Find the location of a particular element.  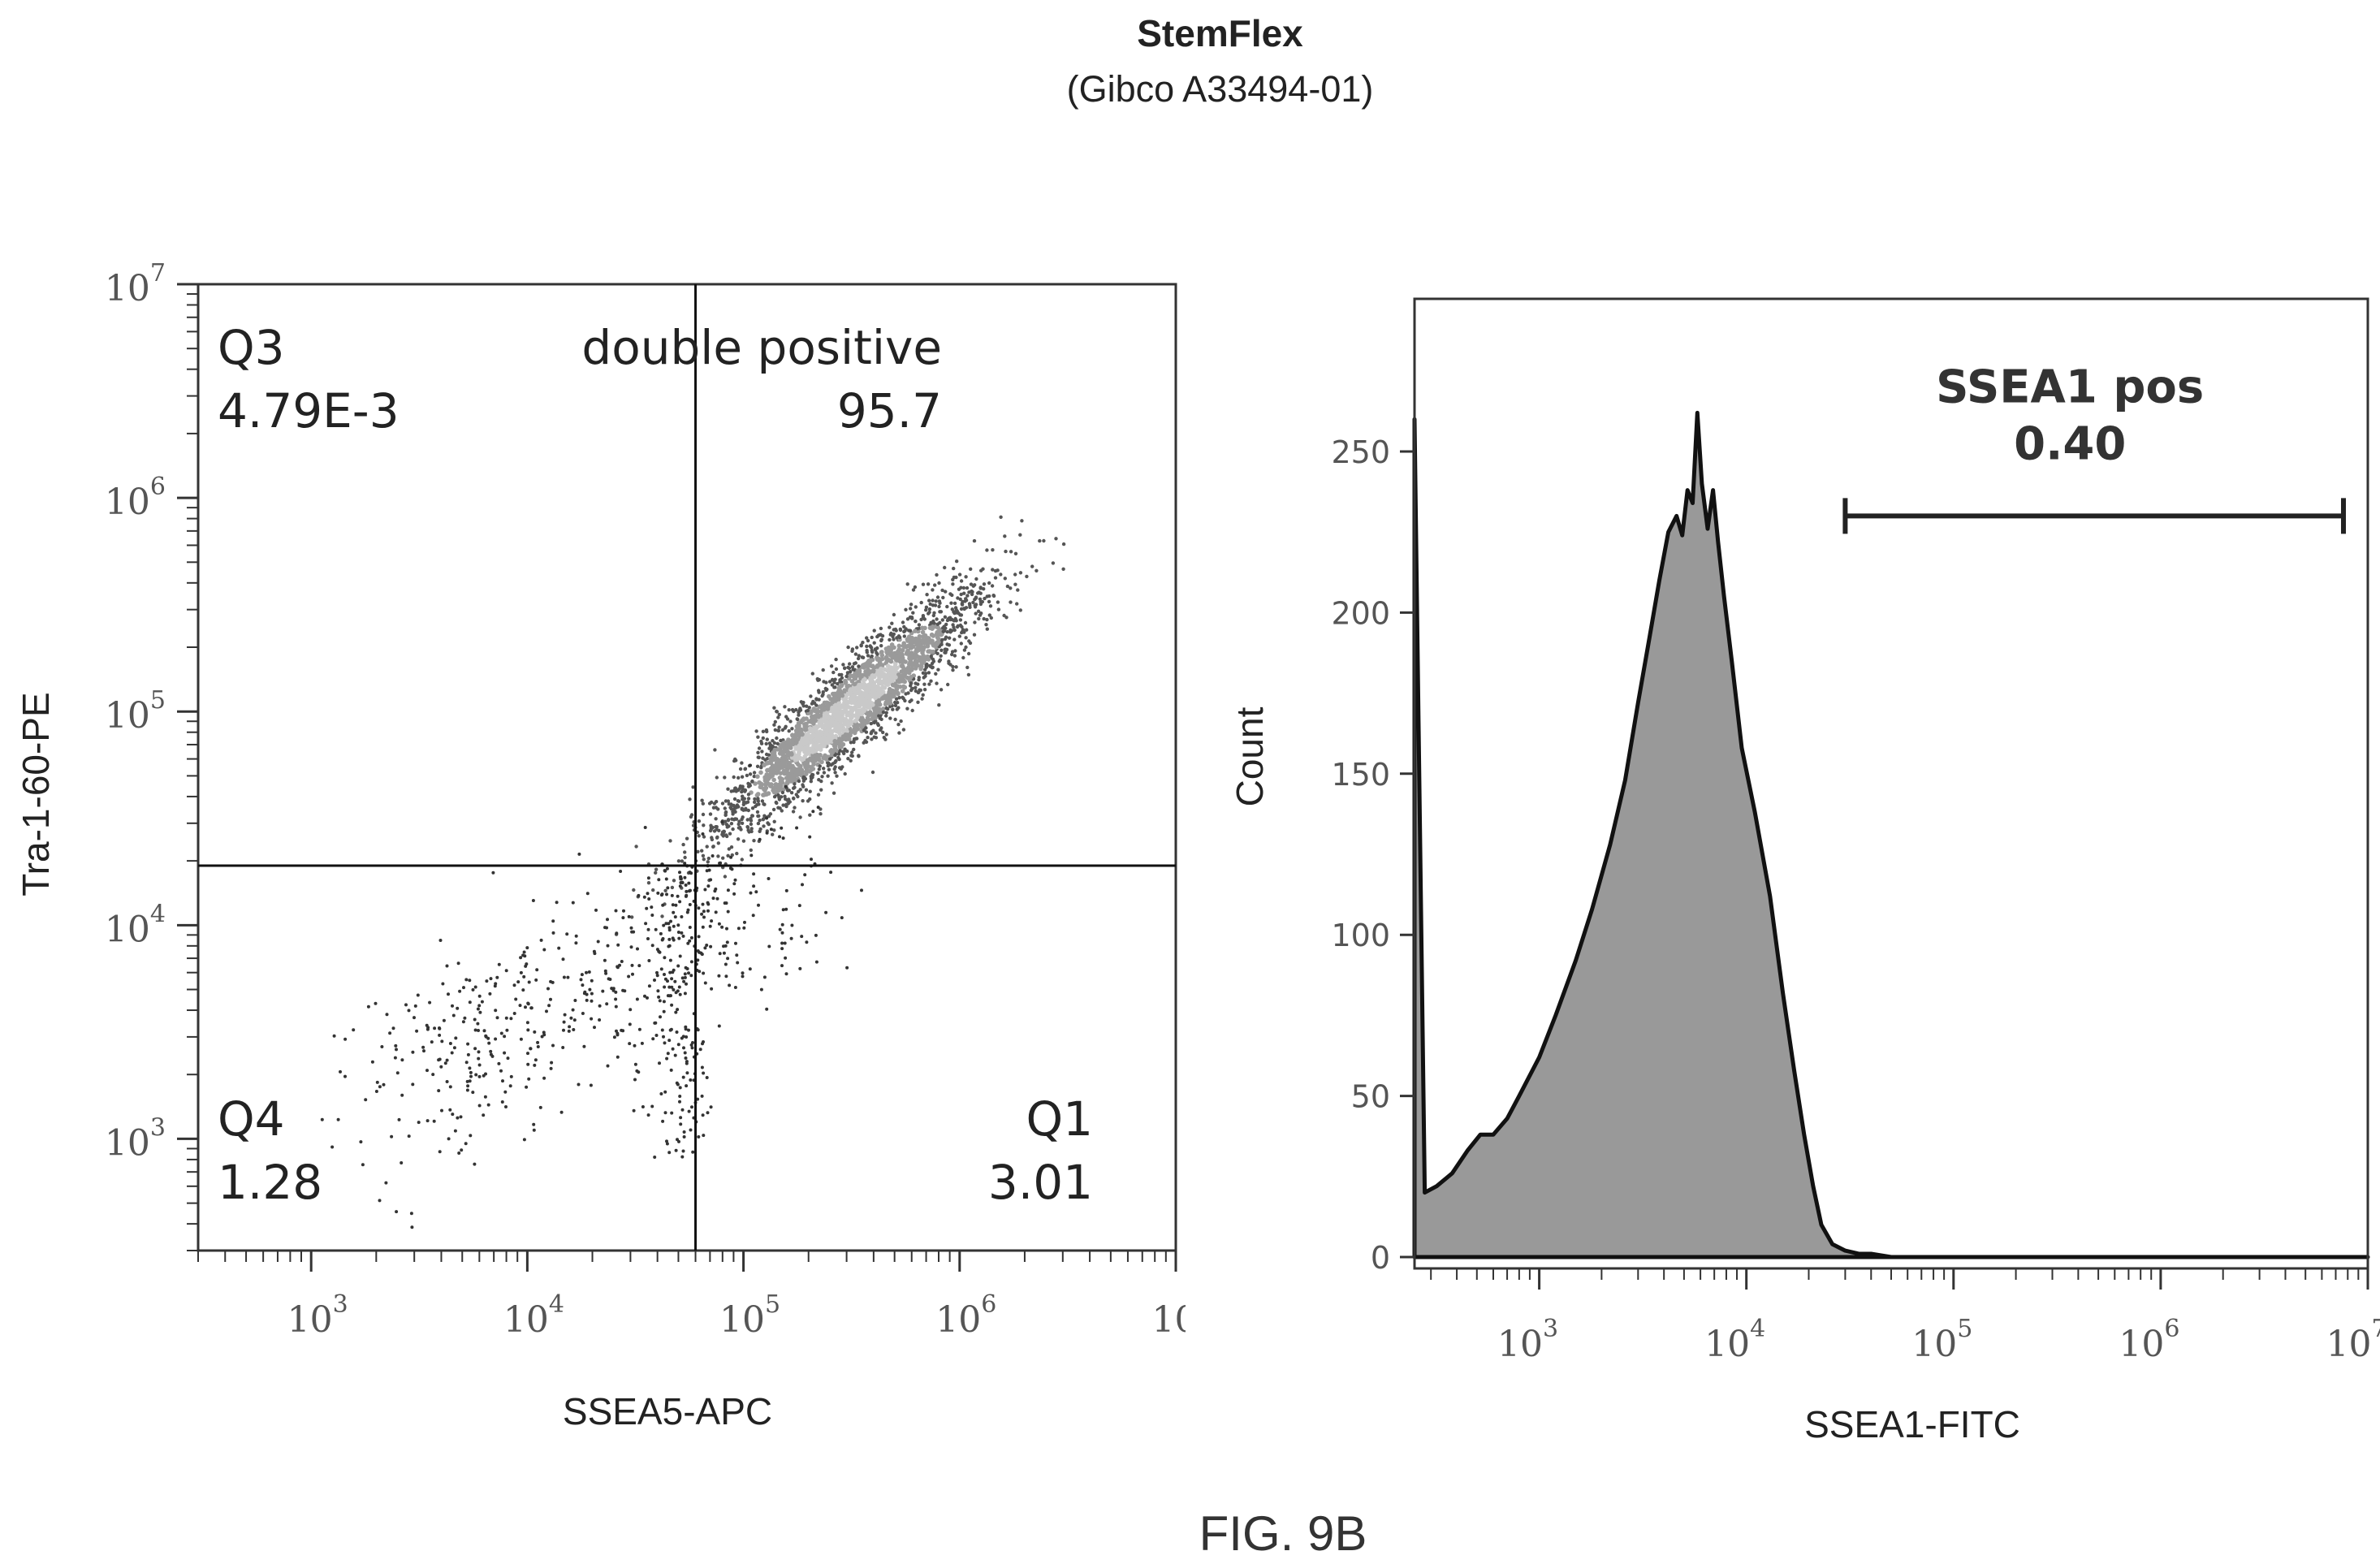

scatter-points is located at coordinates (693, 872).